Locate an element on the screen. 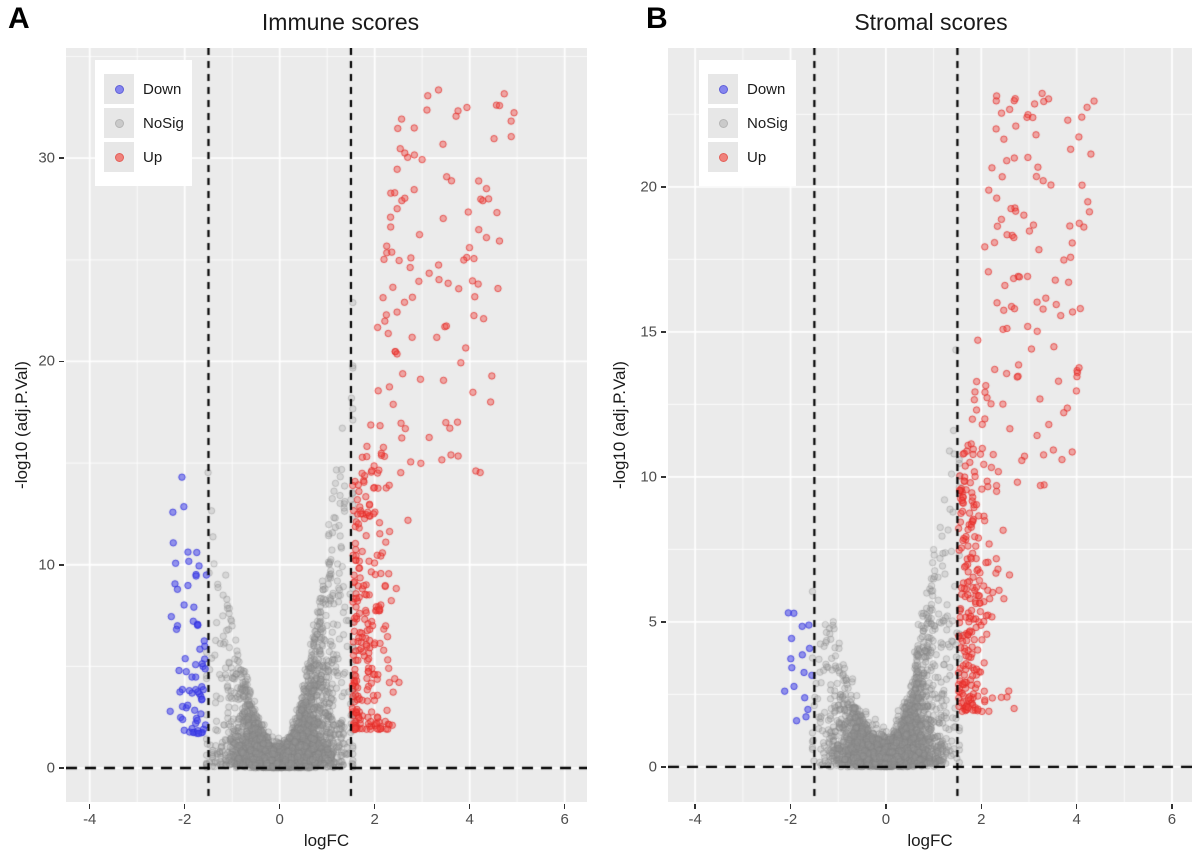  y-axis-label: -log10 (adj.P.Val) is located at coordinates (619, 425).